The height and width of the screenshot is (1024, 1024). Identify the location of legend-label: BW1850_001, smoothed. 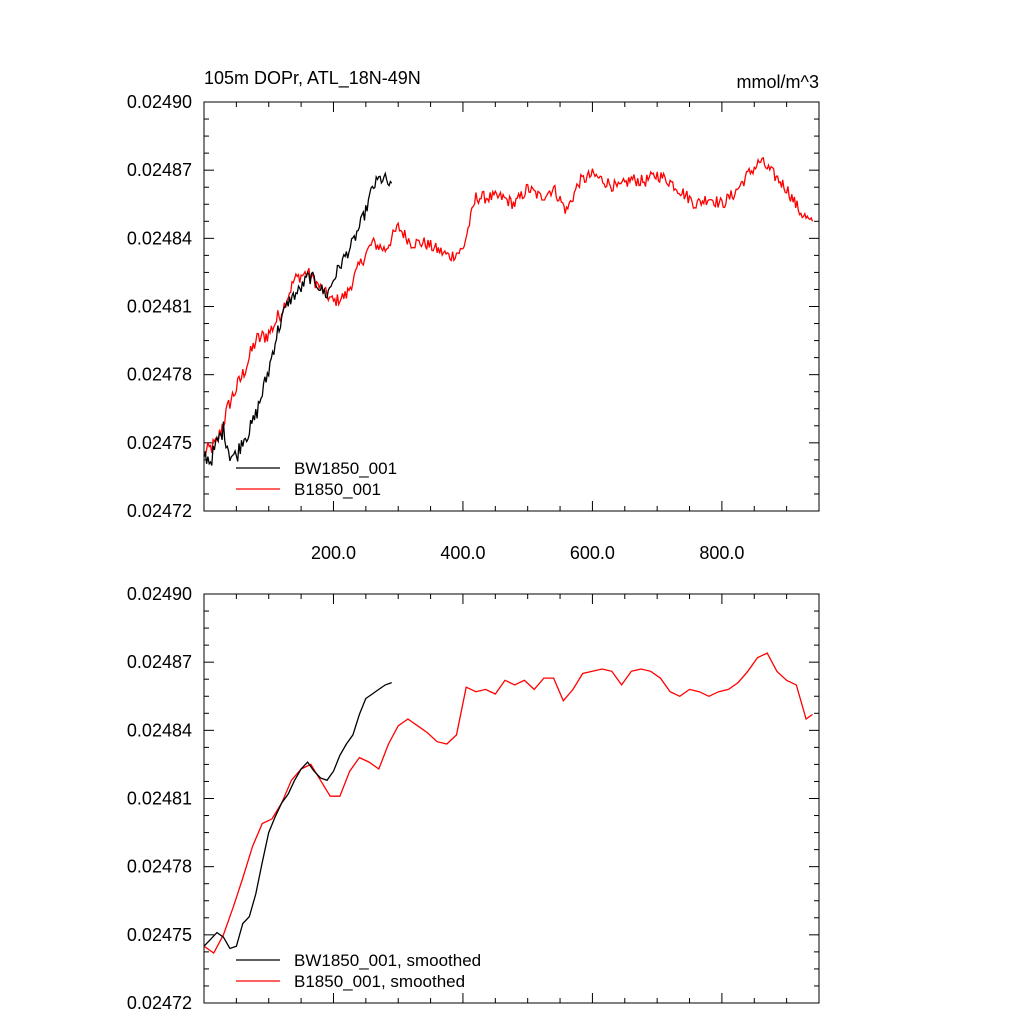
(387, 960).